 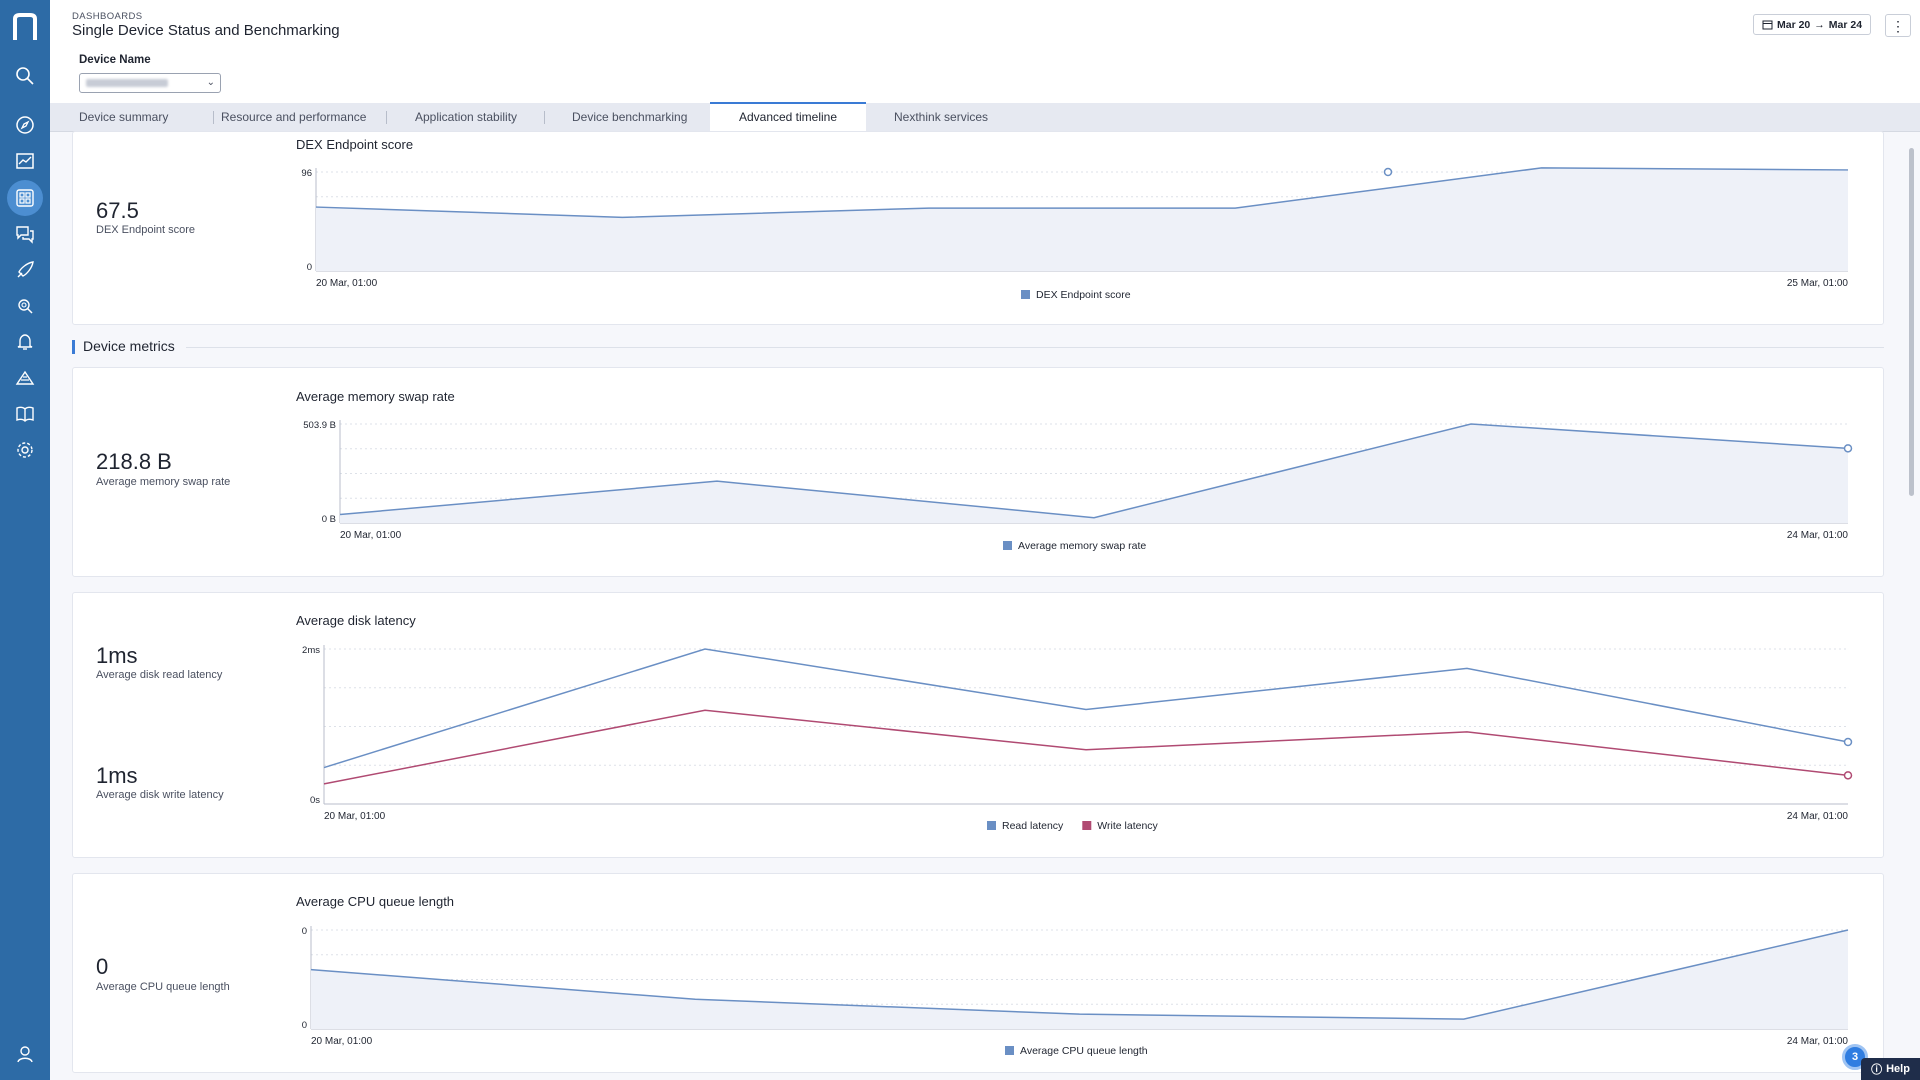 I want to click on page-title: Single Device Status and Benchmarking, so click(x=206, y=30).